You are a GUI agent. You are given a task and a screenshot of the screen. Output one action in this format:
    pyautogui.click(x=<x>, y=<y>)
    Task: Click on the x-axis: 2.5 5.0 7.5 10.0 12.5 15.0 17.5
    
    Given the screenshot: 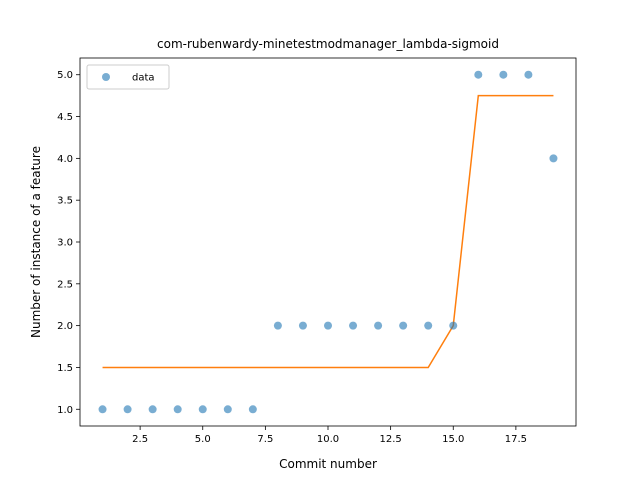 What is the action you would take?
    pyautogui.click(x=329, y=435)
    